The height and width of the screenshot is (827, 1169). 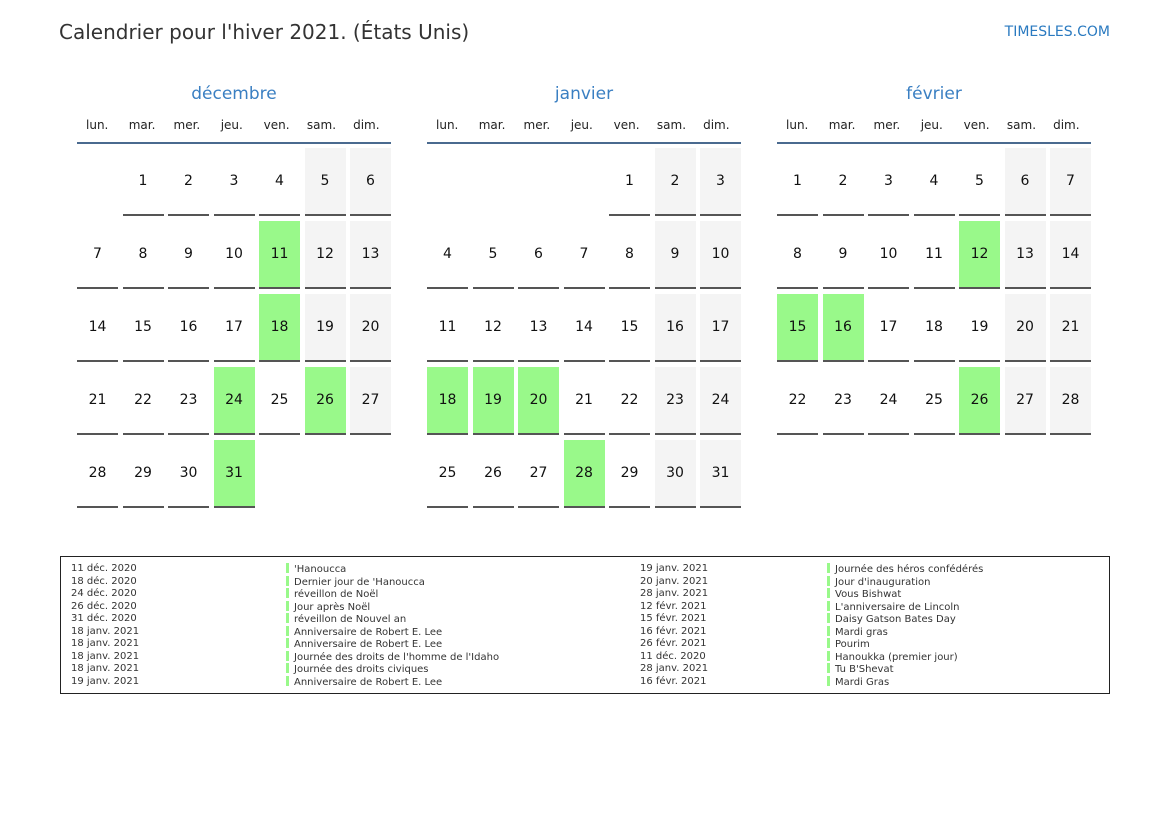 I want to click on day-cell: 26, so click(x=493, y=474).